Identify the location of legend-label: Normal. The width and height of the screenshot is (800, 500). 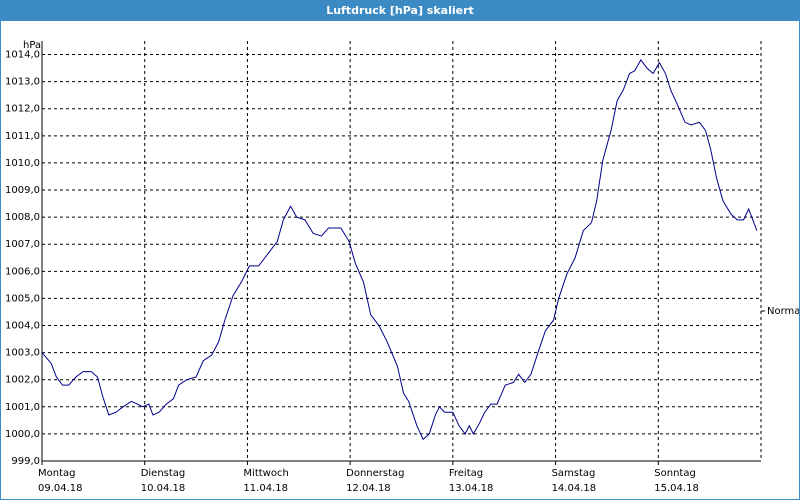
(783, 311).